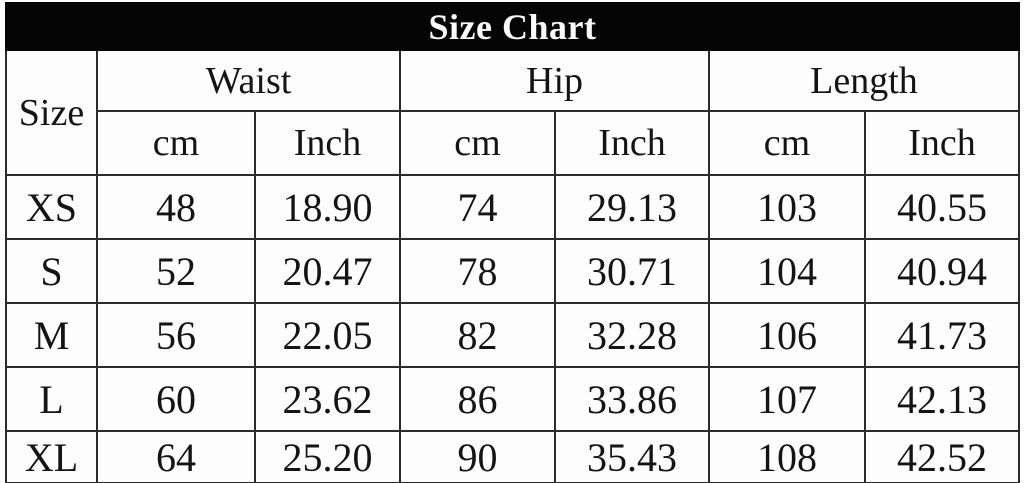 The image size is (1024, 483). What do you see at coordinates (632, 335) in the screenshot?
I see `hip-inch-value: 32.28` at bounding box center [632, 335].